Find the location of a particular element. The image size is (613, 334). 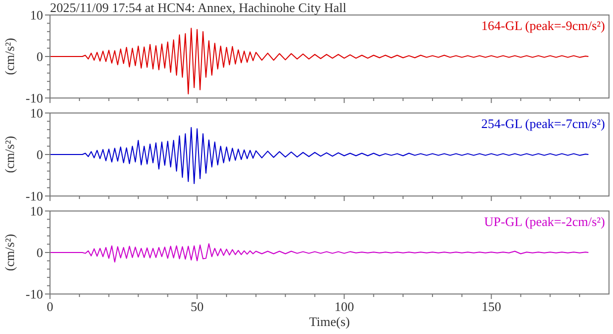

chart-title: 2025/11/09 17:54 at HCN4: Annex, Hachinohe City Hall is located at coordinates (198, 7).